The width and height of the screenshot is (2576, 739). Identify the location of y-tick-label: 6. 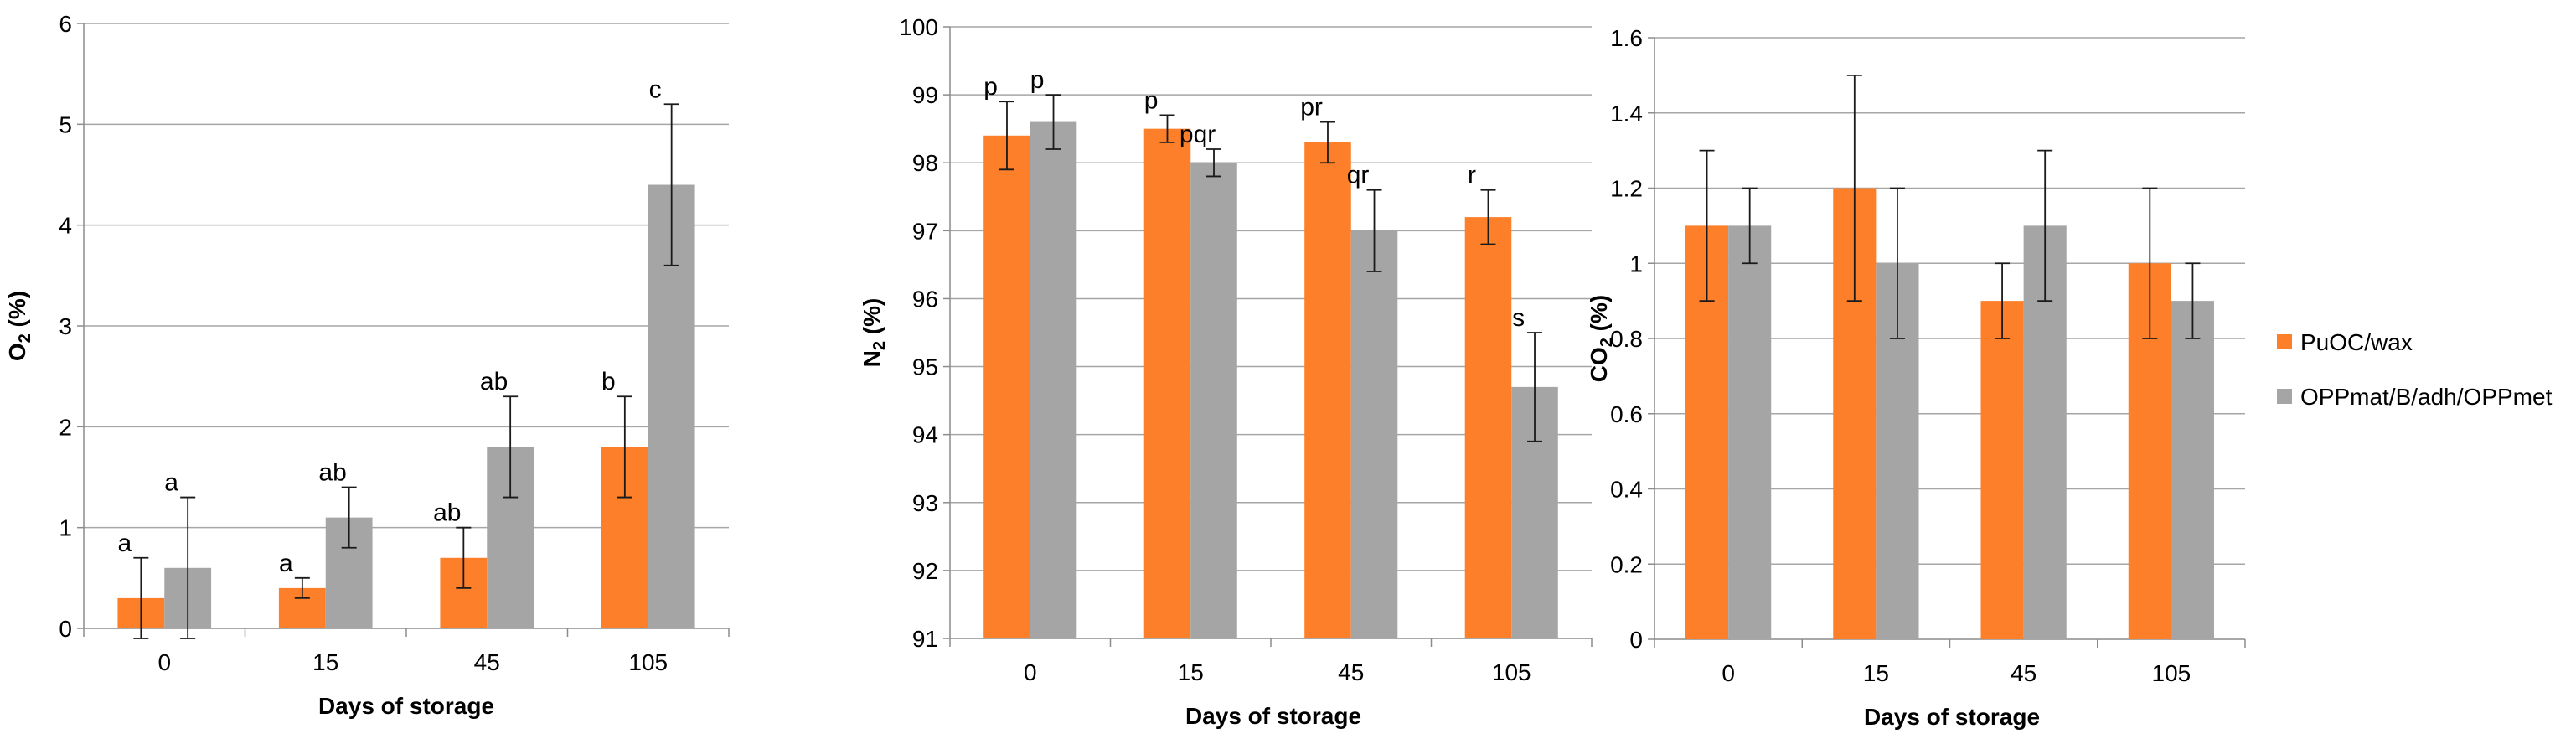
(65, 24).